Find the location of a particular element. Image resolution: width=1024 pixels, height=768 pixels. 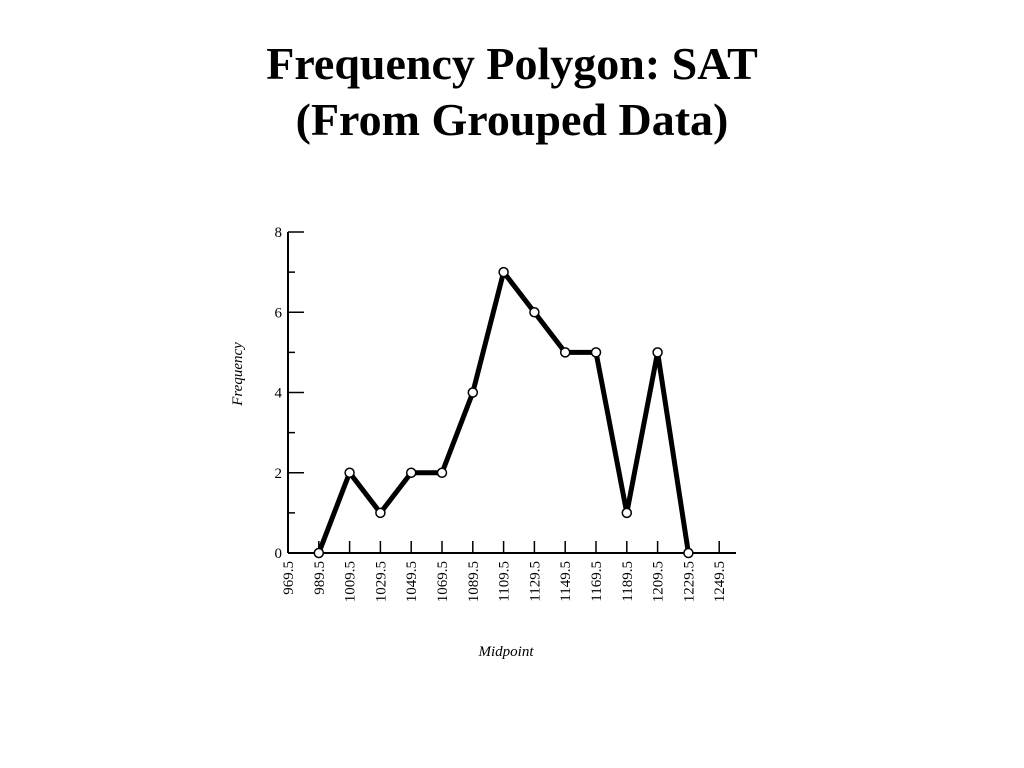

x-tick-label: 1049.5 is located at coordinates (412, 581).